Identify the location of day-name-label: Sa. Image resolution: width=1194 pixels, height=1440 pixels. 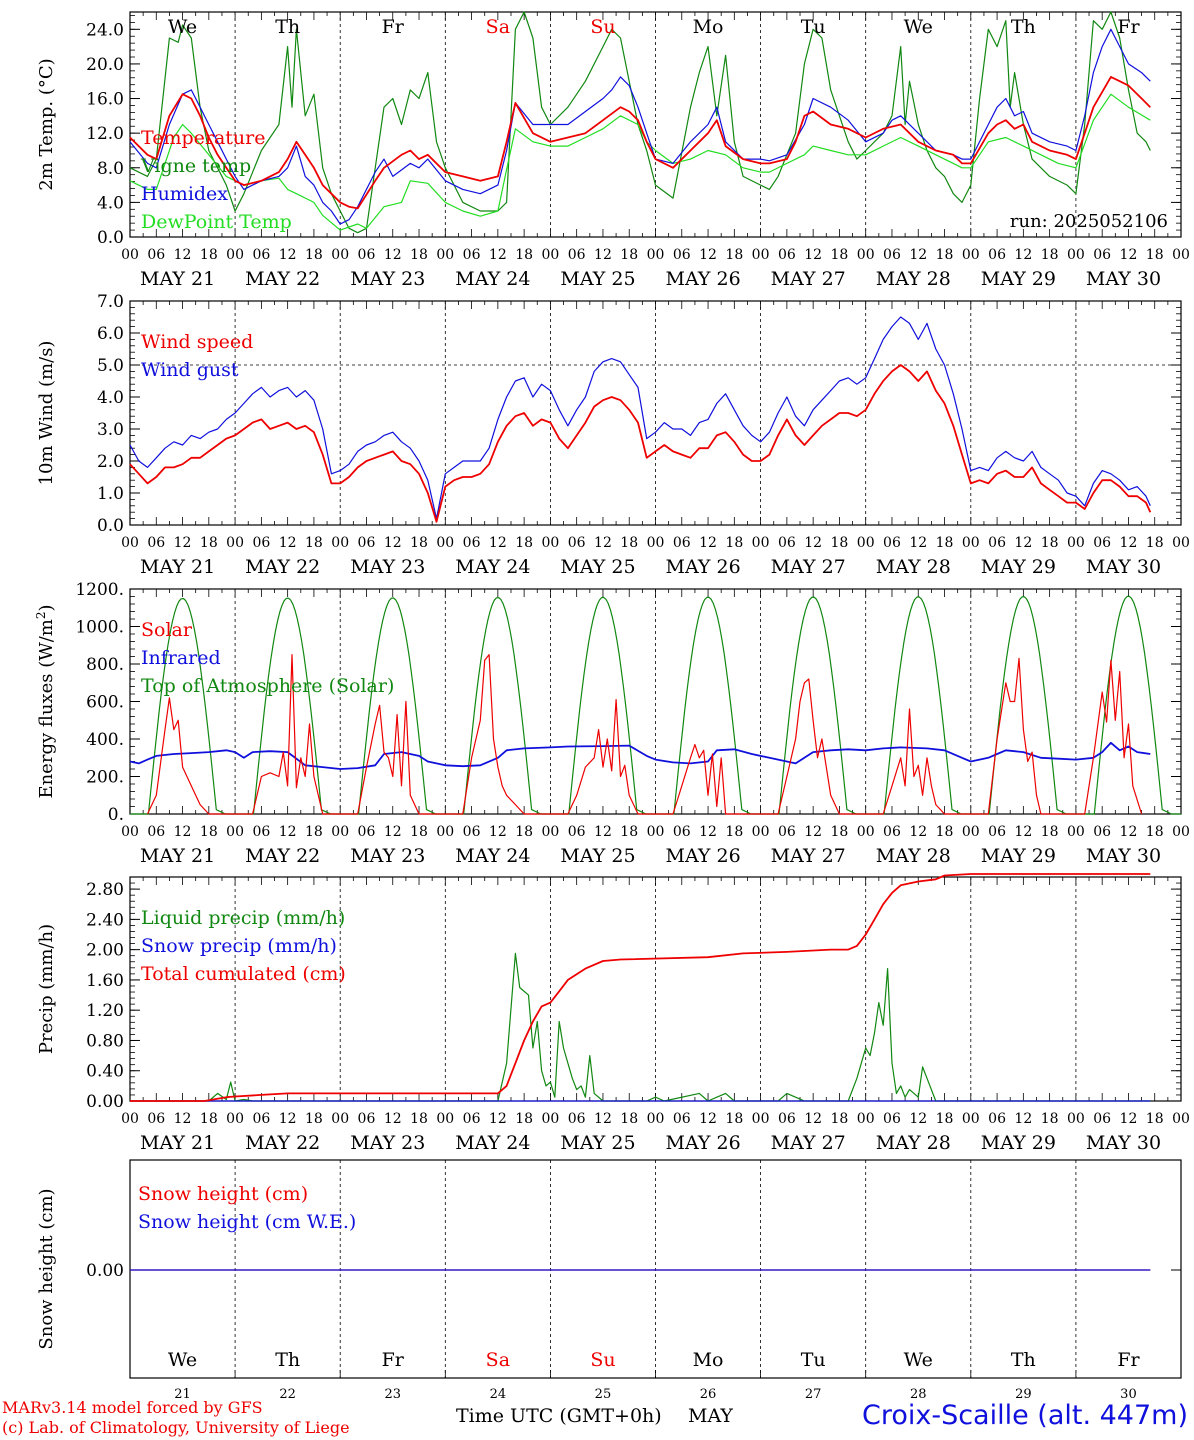
(498, 1360).